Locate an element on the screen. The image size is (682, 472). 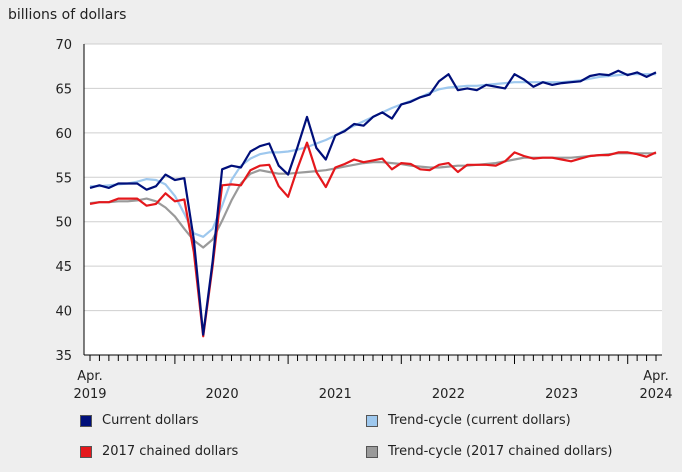
y-axis-title: billions of dollars is located at coordinates (67, 15).